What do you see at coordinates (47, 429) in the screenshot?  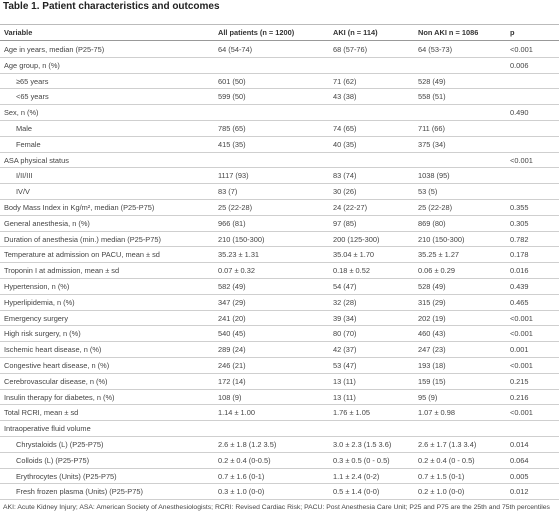 I see `table-cell: Intraoperative fluid volume` at bounding box center [47, 429].